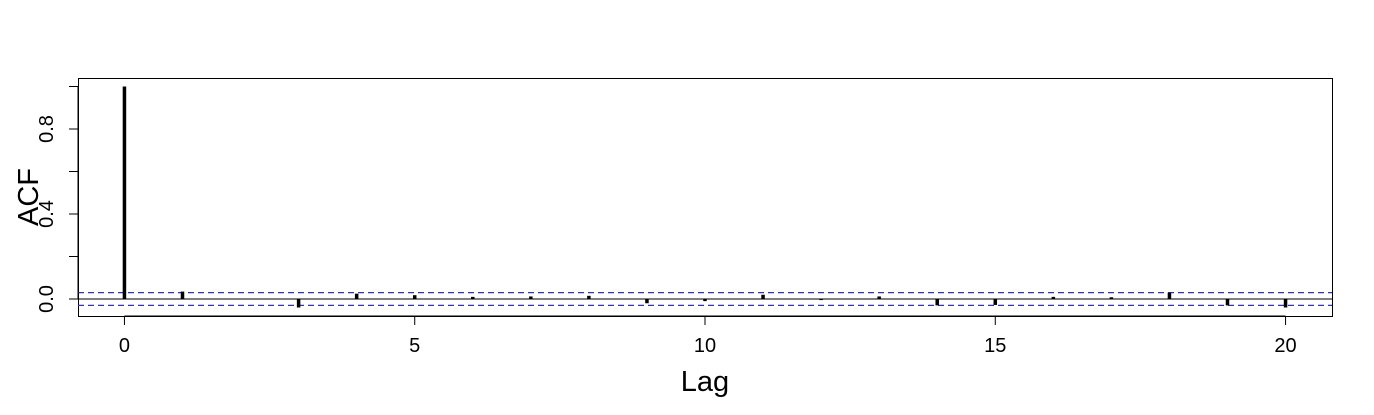  I want to click on y-tick-label: 0.0, so click(47, 299).